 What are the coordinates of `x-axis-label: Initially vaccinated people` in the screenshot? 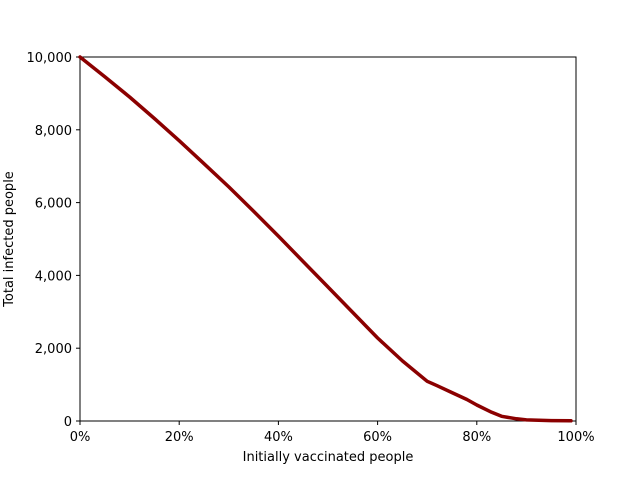 It's located at (328, 457).